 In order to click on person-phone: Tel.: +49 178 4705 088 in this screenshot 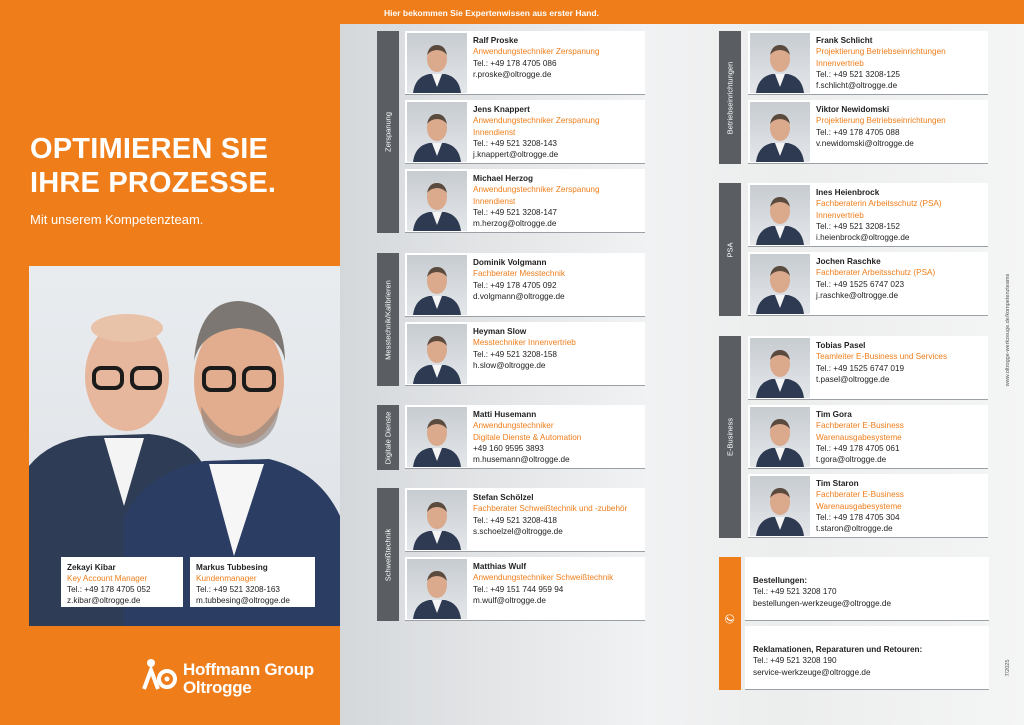, I will do `click(858, 132)`.